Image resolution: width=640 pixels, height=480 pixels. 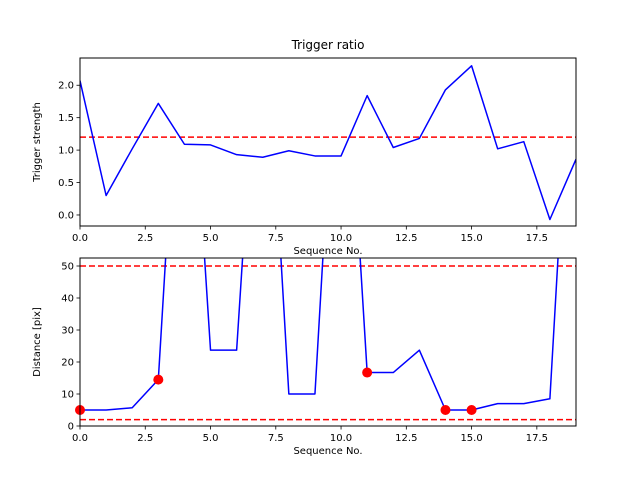 What do you see at coordinates (328, 45) in the screenshot?
I see `chart-title: Trigger ratio` at bounding box center [328, 45].